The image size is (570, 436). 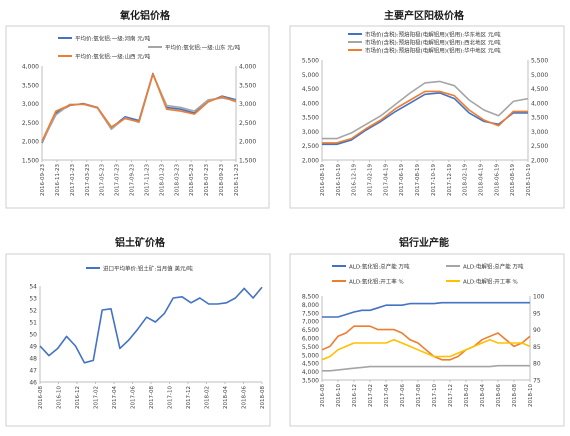 What do you see at coordinates (192, 180) in the screenshot?
I see `x-tick-label: 2018-05-23` at bounding box center [192, 180].